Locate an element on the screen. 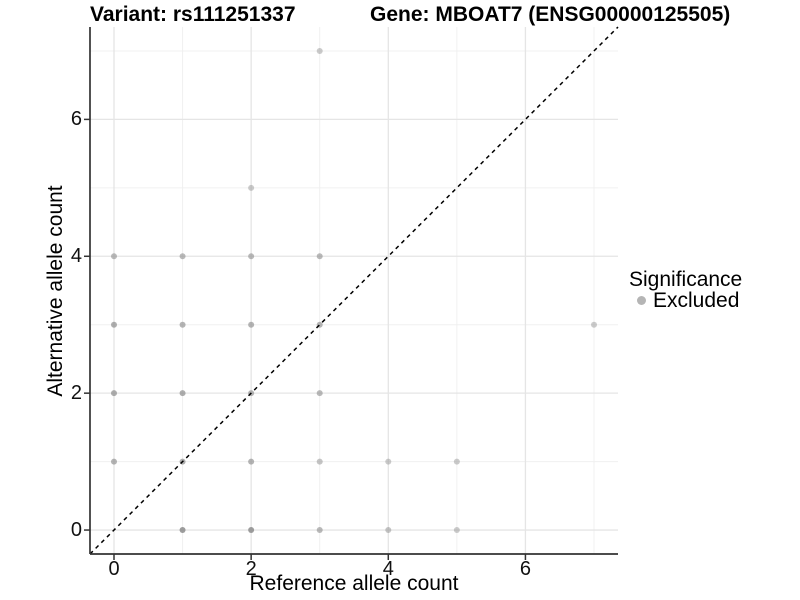 Image resolution: width=800 pixels, height=600 pixels. y-tick-label: 0 is located at coordinates (76, 530).